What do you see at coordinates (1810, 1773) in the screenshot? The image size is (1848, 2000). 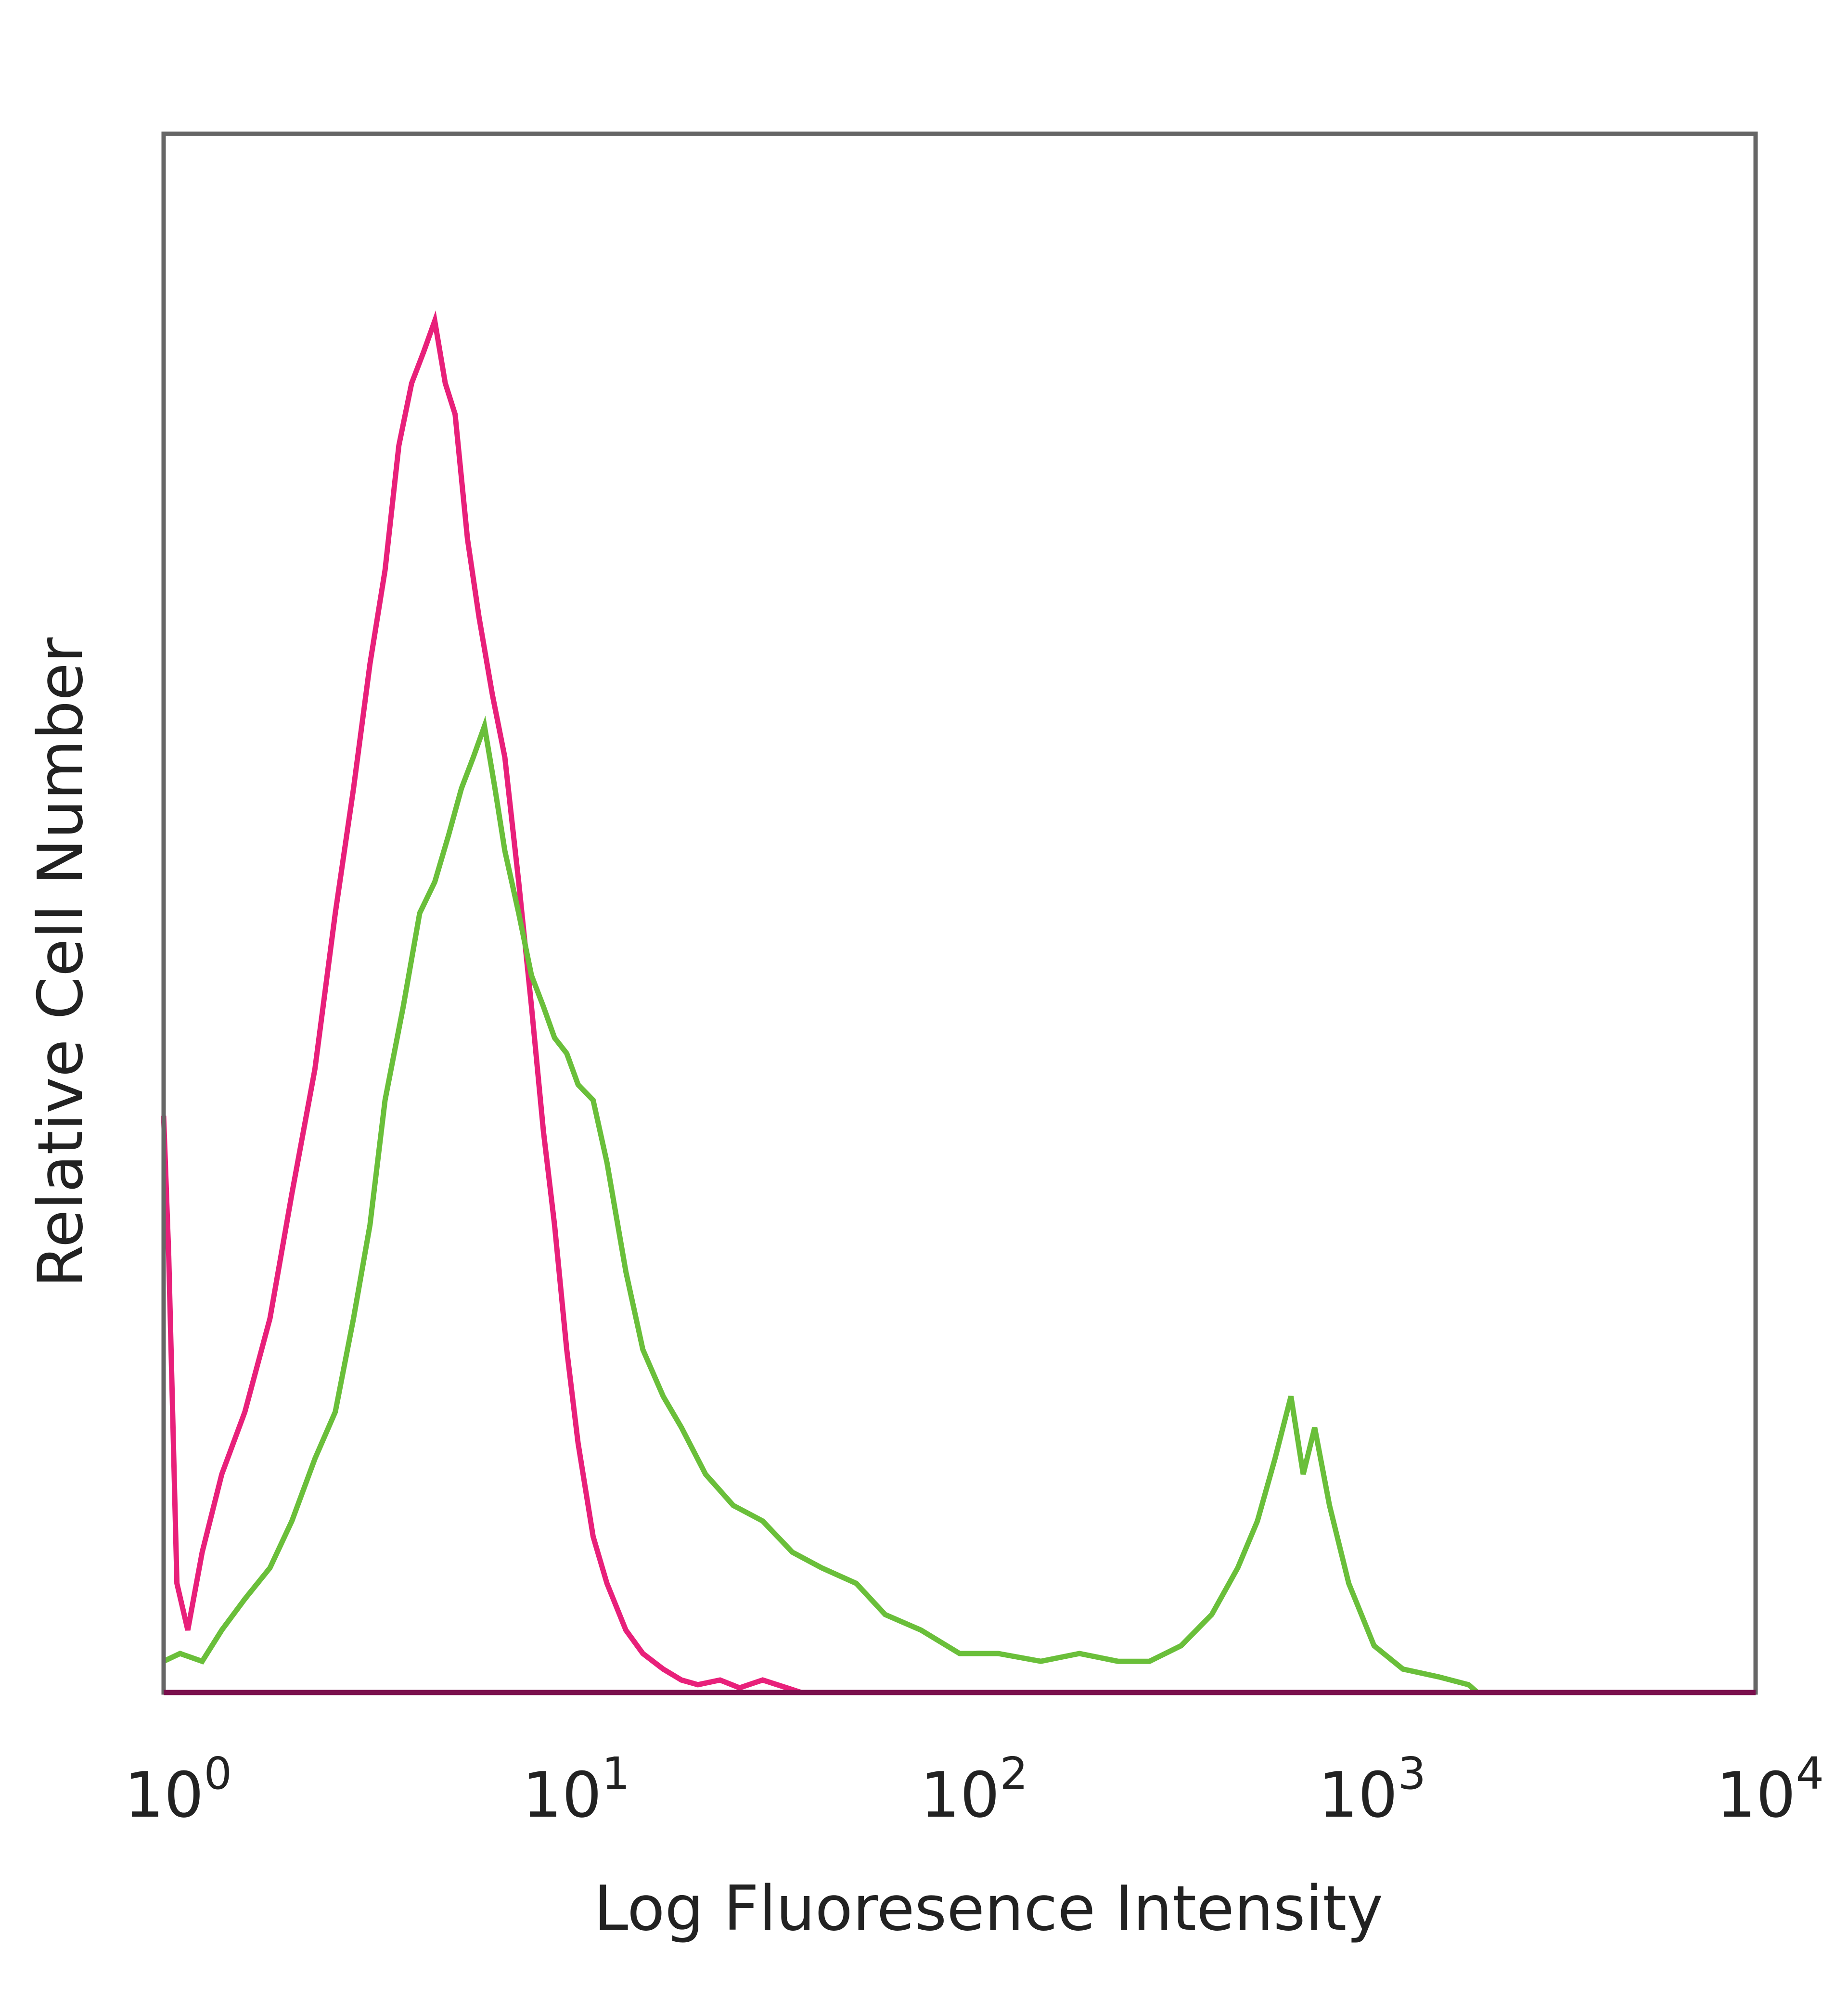 I see `x-tick-exponent: 4` at bounding box center [1810, 1773].